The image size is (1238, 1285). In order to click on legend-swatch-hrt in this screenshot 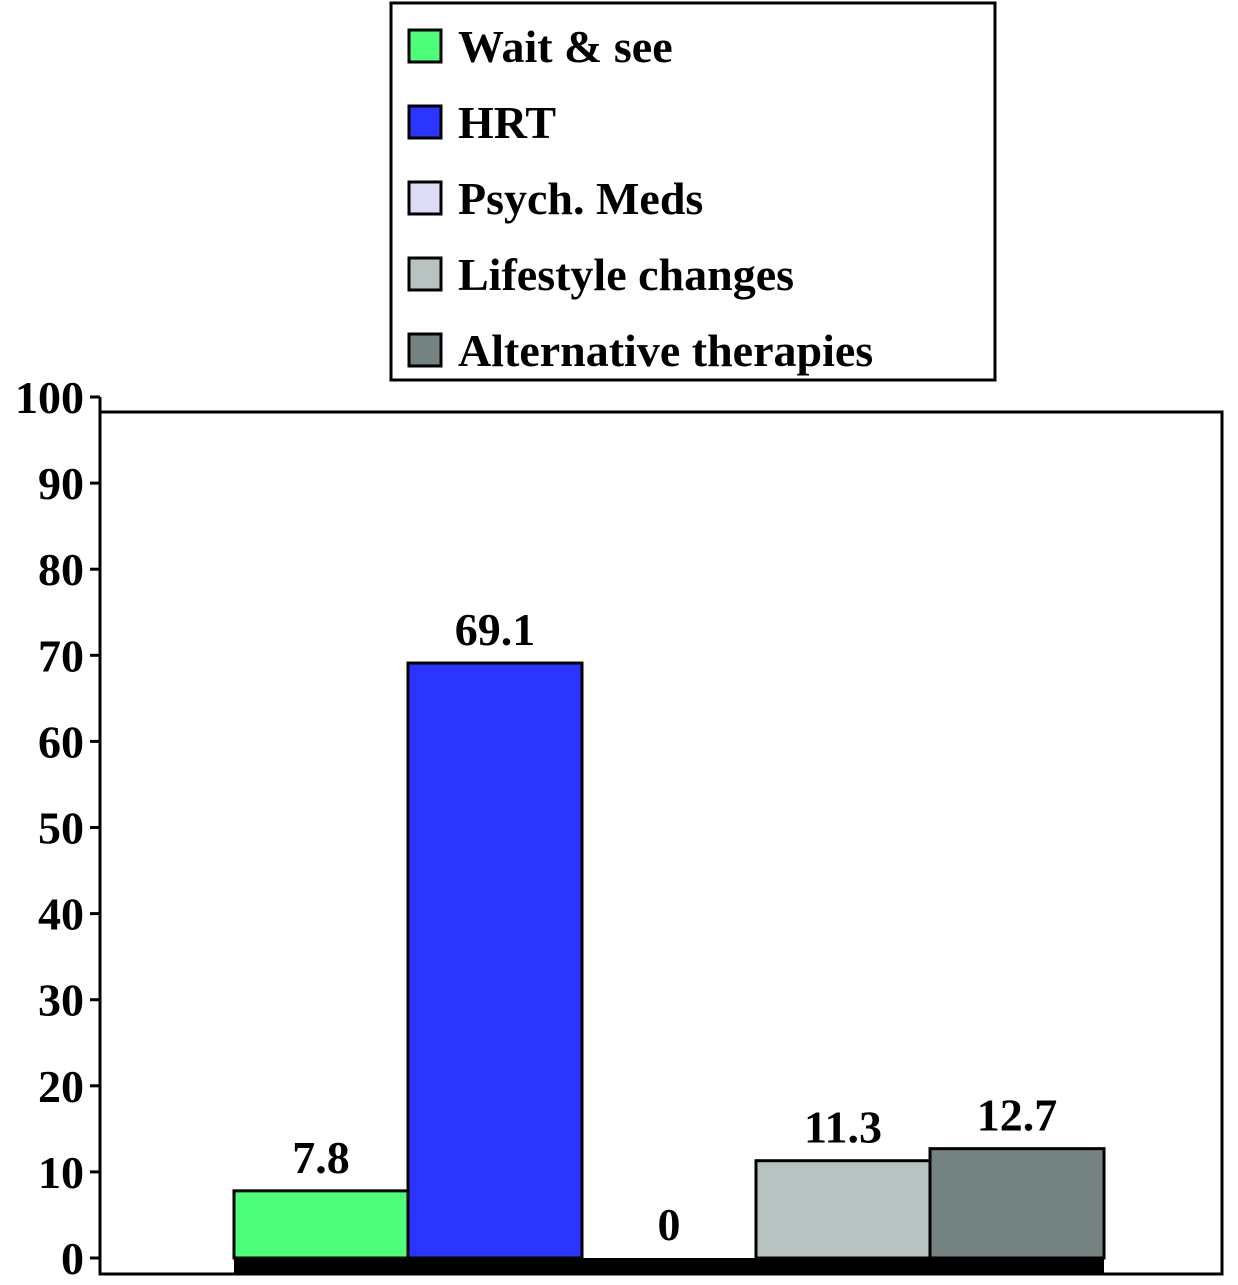, I will do `click(425, 122)`.